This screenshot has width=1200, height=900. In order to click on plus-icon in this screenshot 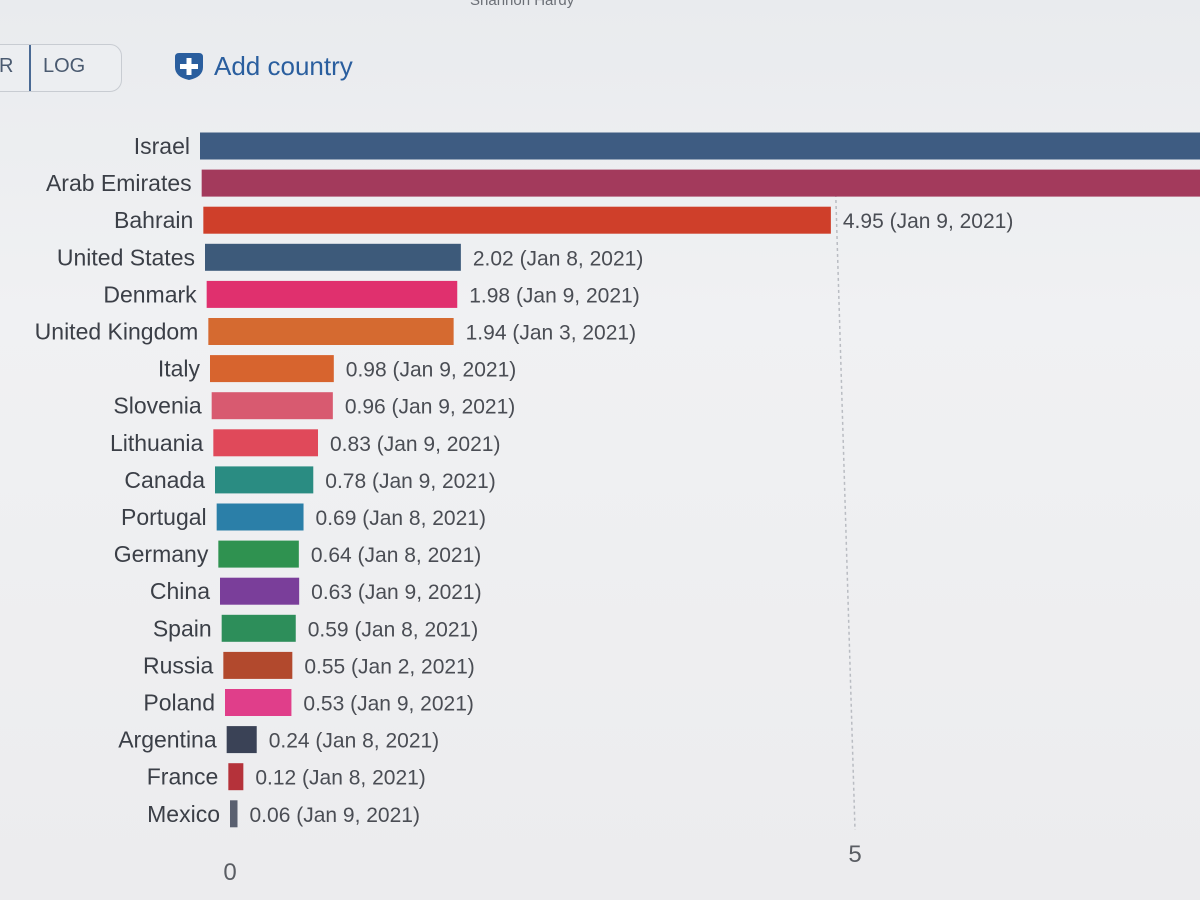, I will do `click(189, 66)`.